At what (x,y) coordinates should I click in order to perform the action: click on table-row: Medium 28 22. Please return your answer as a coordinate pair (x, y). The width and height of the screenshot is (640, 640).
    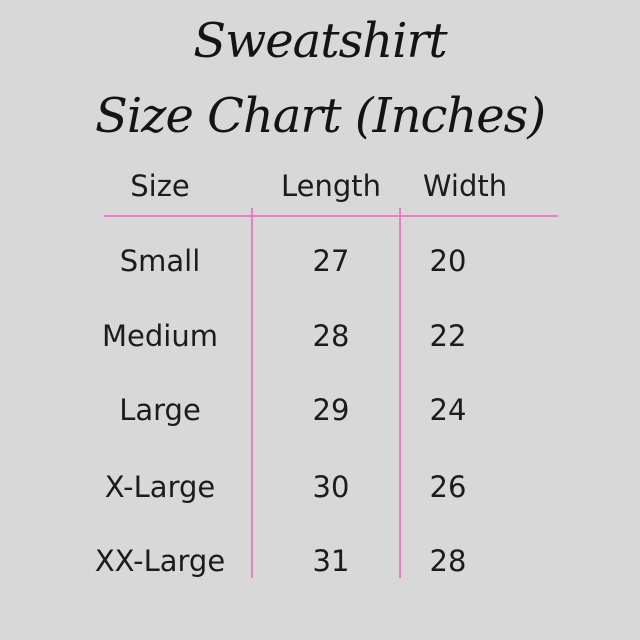
    Looking at the image, I should click on (320, 336).